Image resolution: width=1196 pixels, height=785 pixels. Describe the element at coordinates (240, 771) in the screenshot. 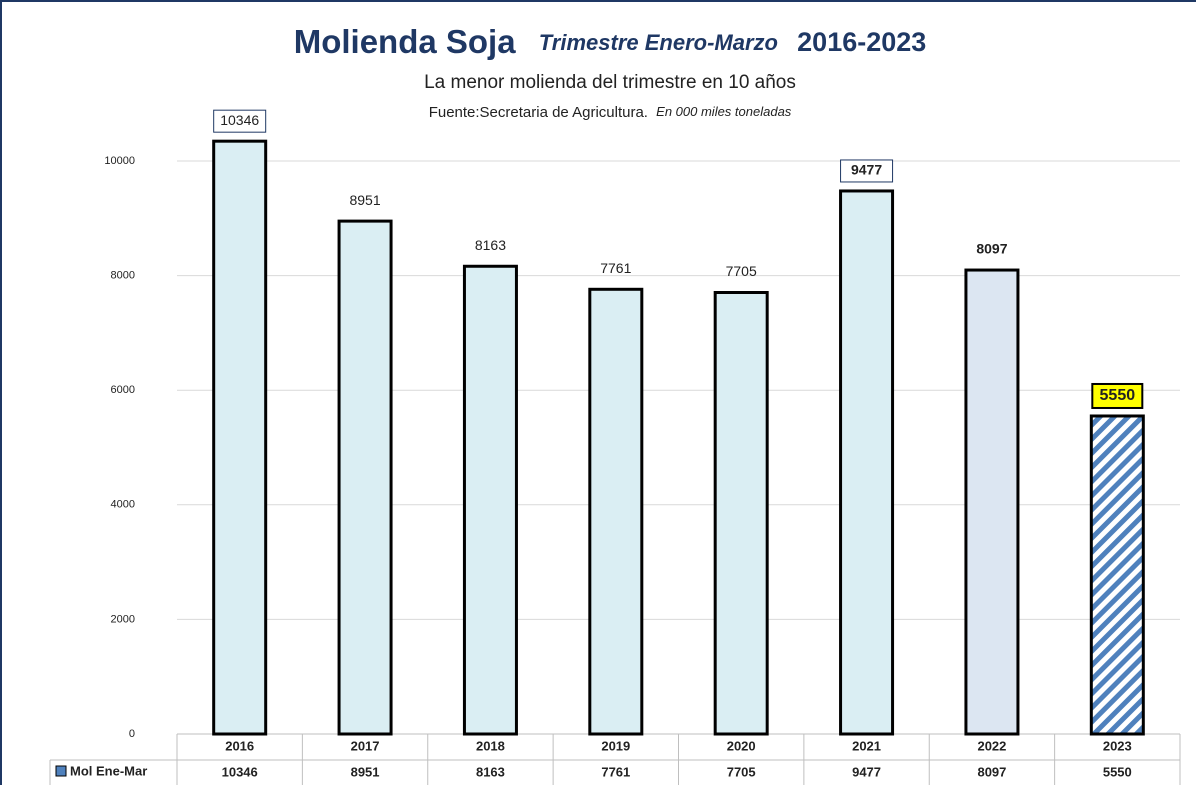

I see `table-value: 10346` at that location.